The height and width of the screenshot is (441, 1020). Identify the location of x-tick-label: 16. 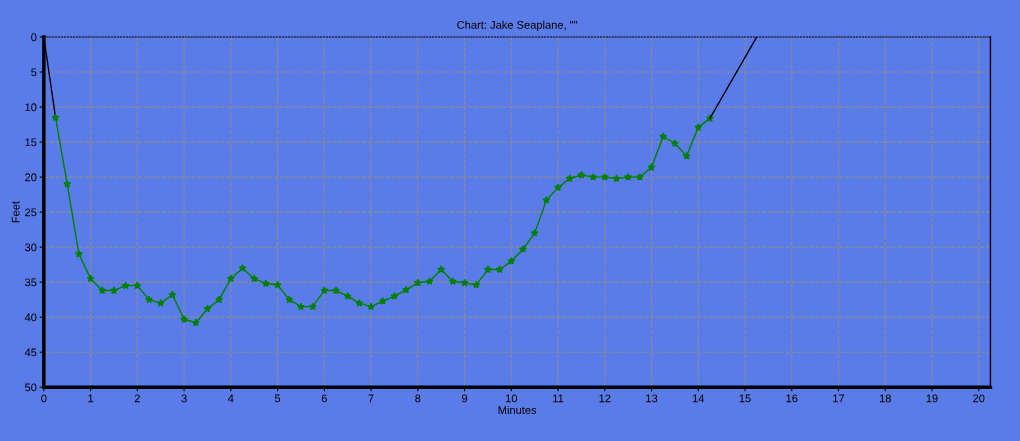
(792, 398).